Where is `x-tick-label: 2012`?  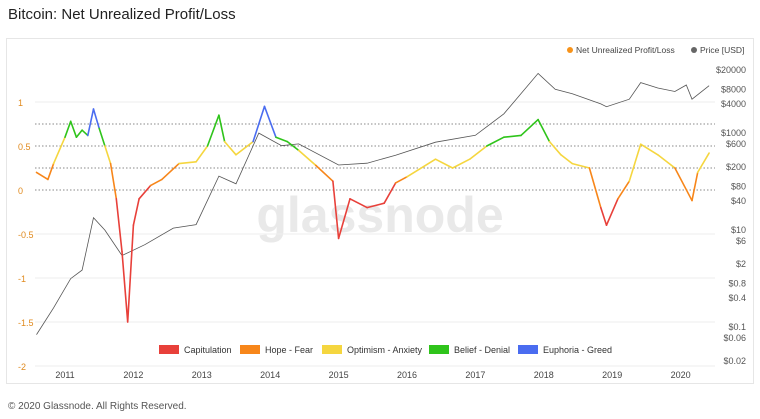 x-tick-label: 2012 is located at coordinates (133, 375).